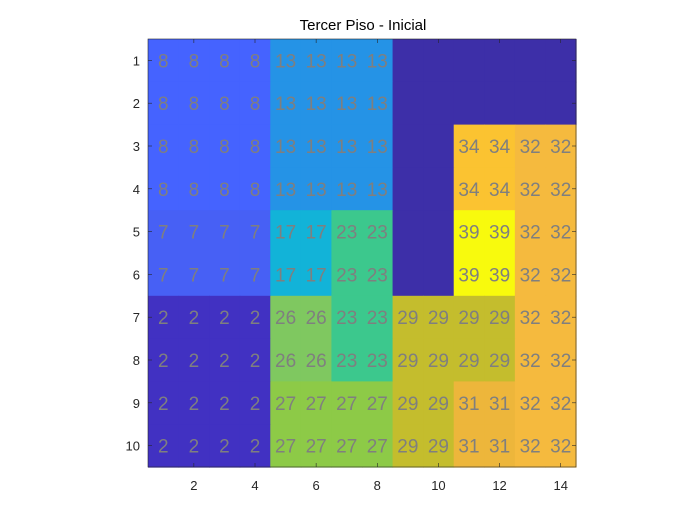  I want to click on y-tick-label: 8, so click(136, 360).